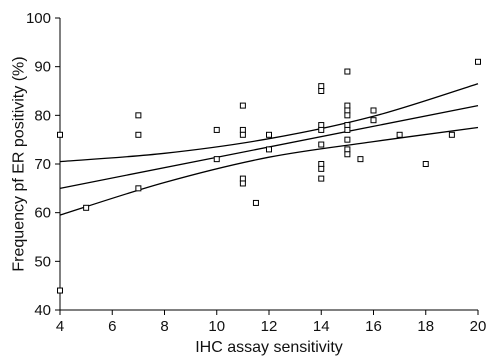 This screenshot has height=358, width=487. I want to click on x-tick-label: 4, so click(60, 326).